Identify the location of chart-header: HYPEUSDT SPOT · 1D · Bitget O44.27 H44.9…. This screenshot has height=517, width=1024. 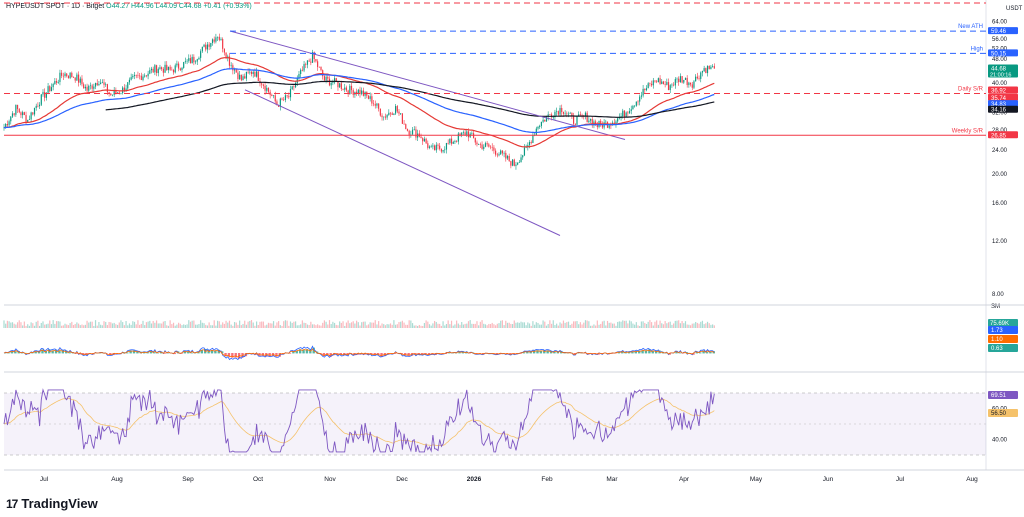
(129, 6).